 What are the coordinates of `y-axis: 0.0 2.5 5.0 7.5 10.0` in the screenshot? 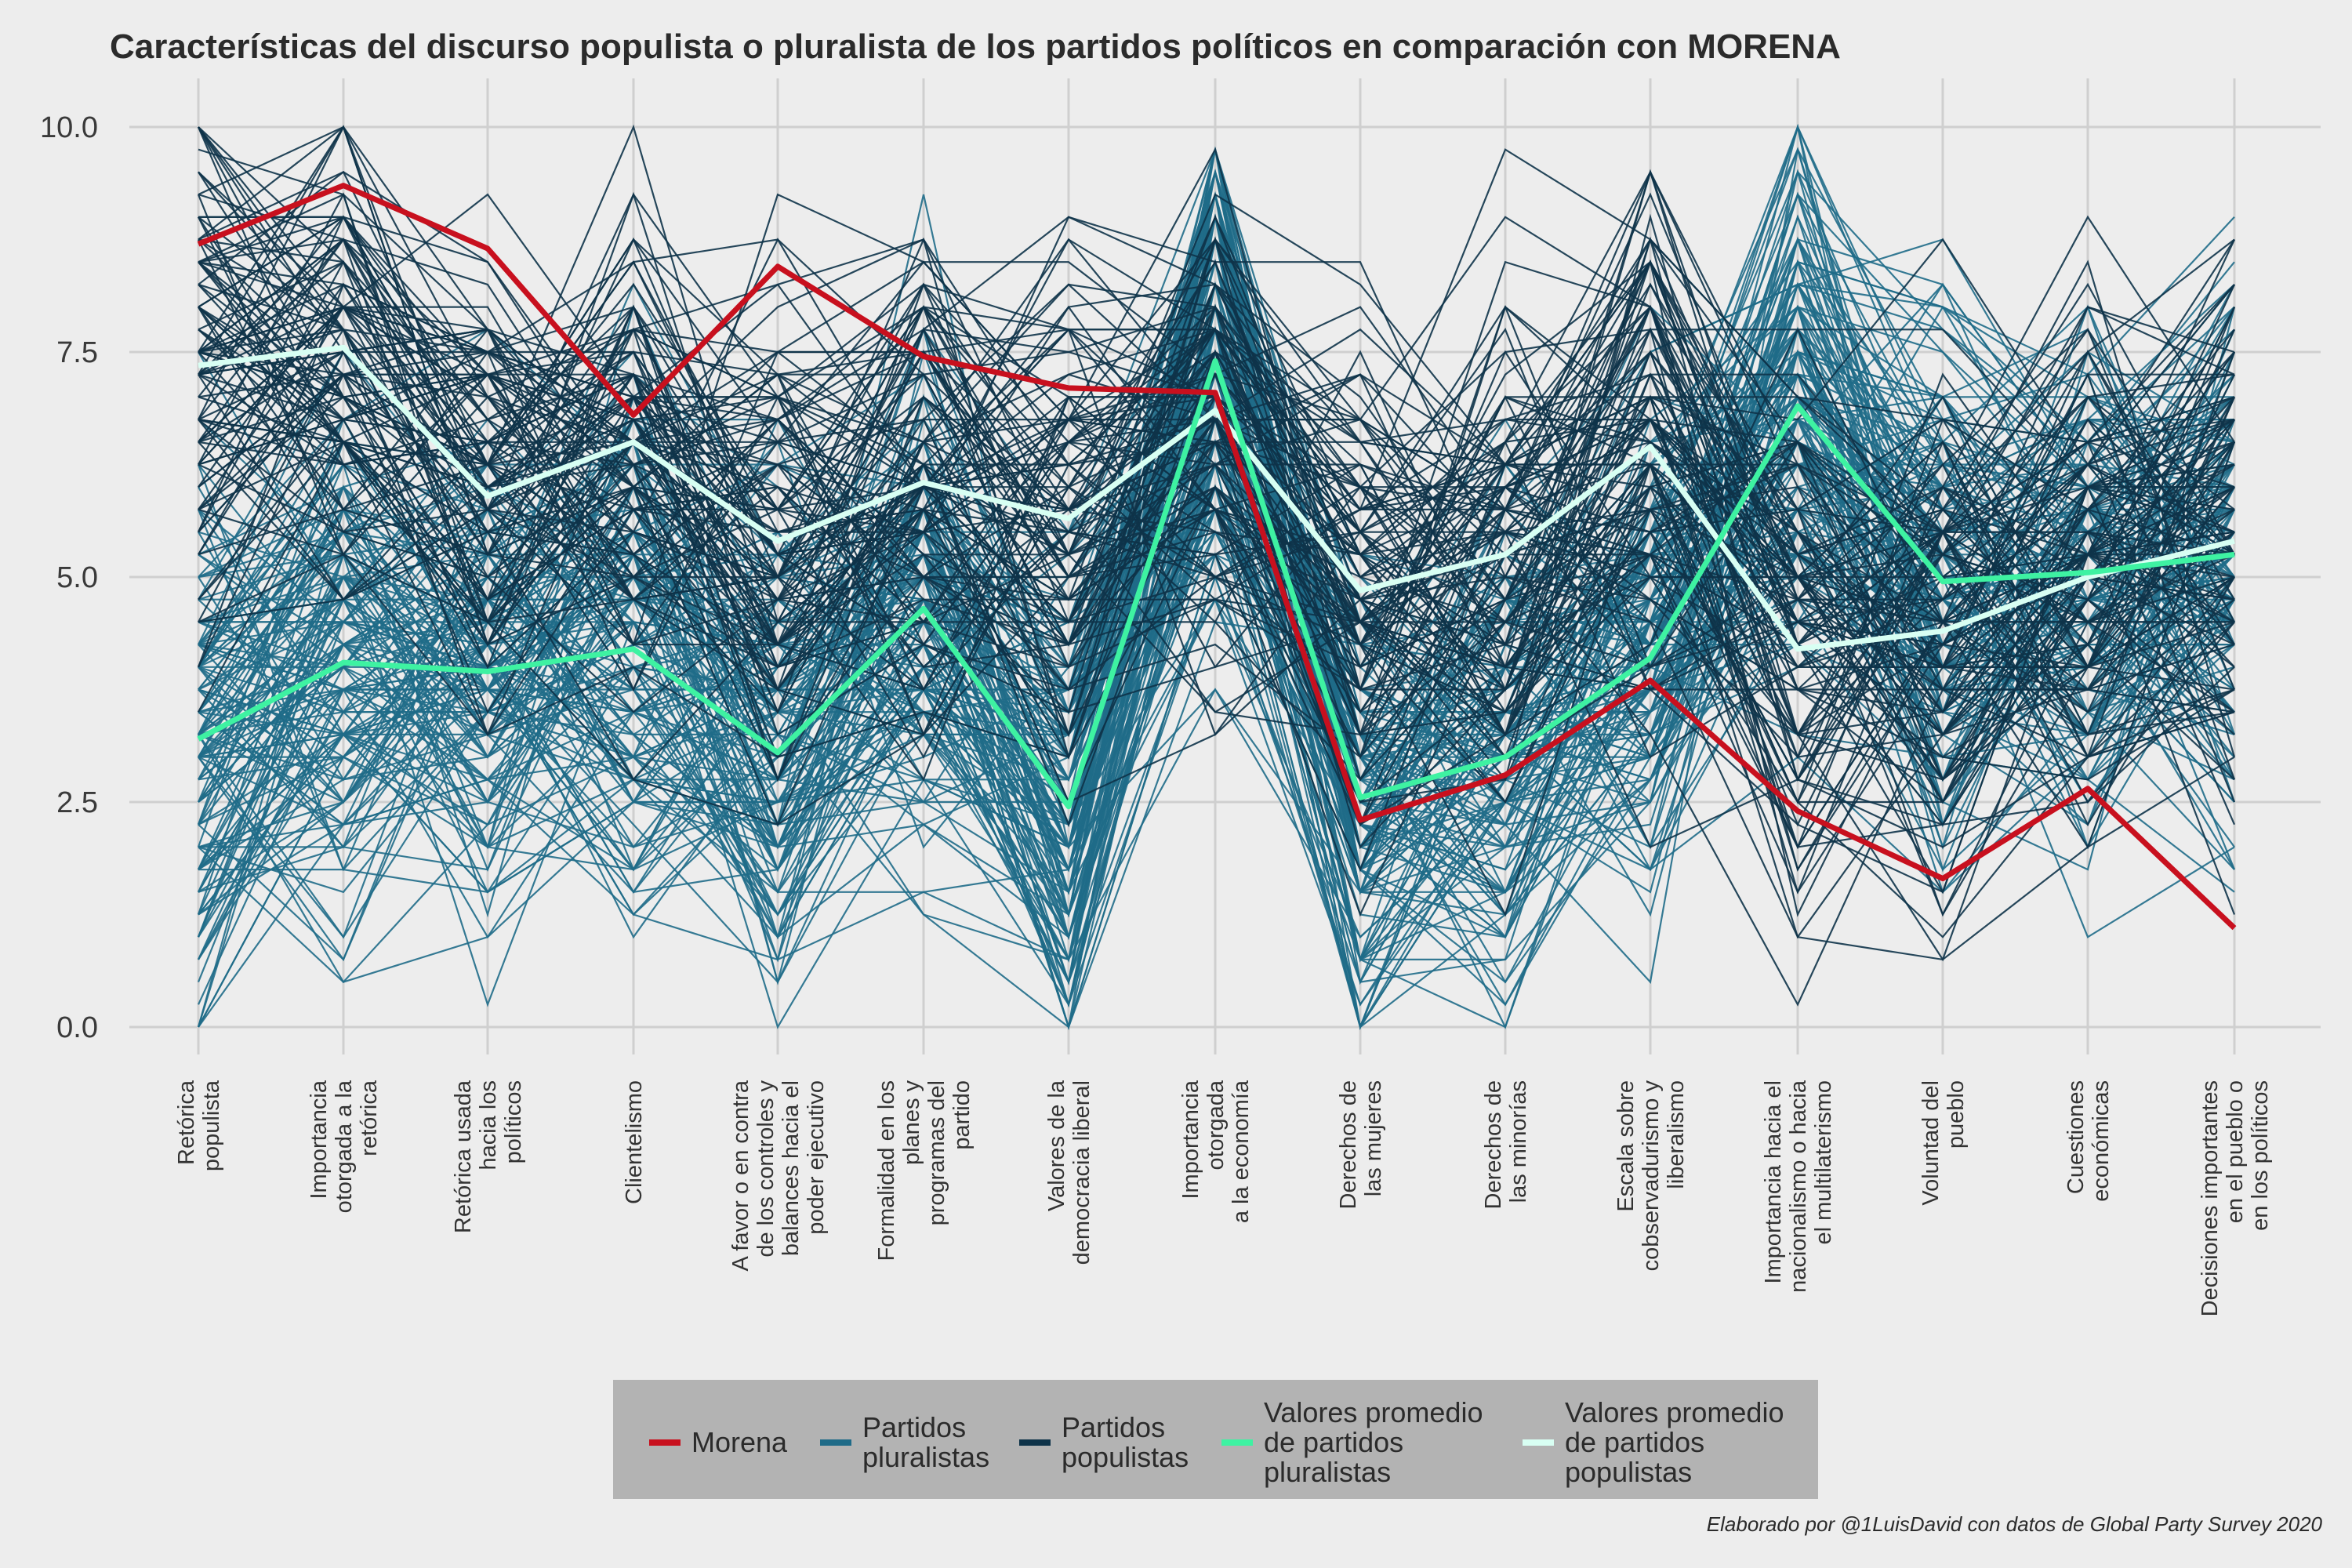 It's located at (69, 577).